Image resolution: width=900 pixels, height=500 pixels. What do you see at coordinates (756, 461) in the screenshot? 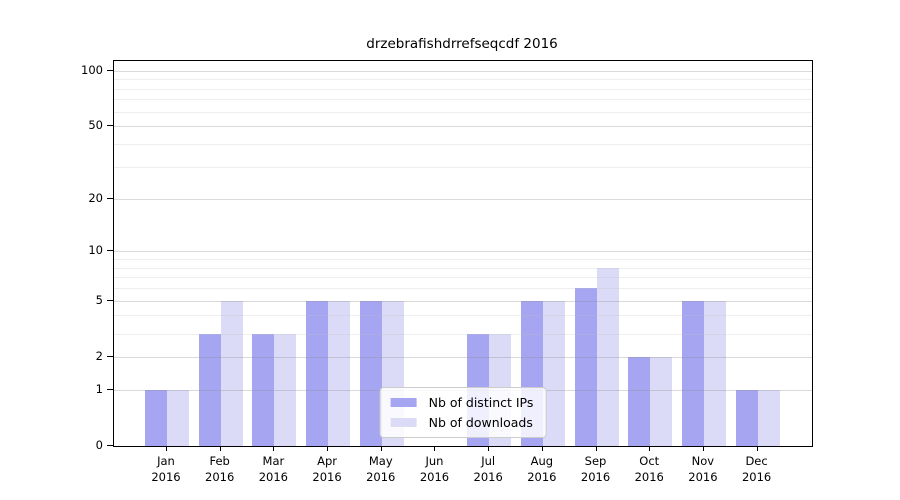
I see `x-tick-label-month: Dec` at bounding box center [756, 461].